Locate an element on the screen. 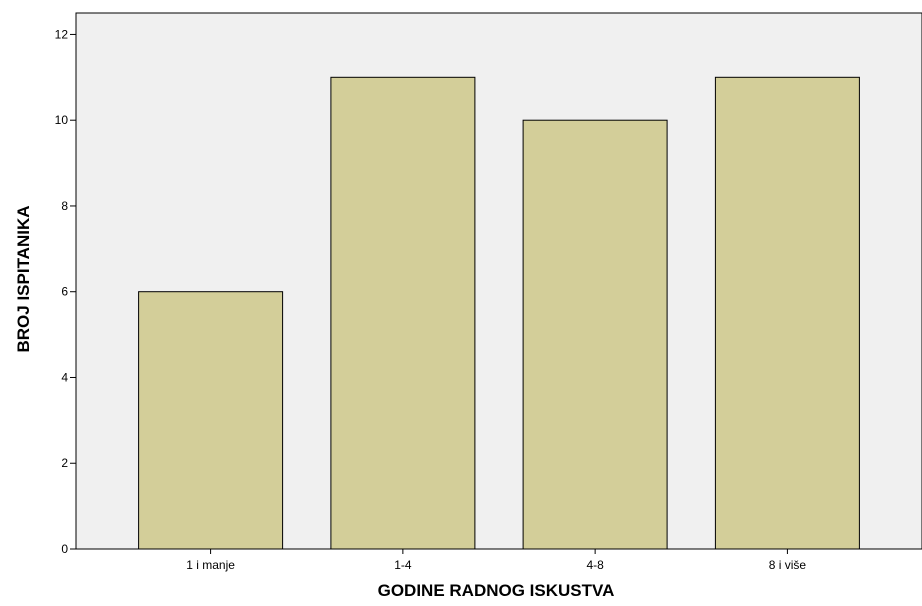 This screenshot has width=922, height=606. y-tick-label-6: 6 is located at coordinates (64, 292).